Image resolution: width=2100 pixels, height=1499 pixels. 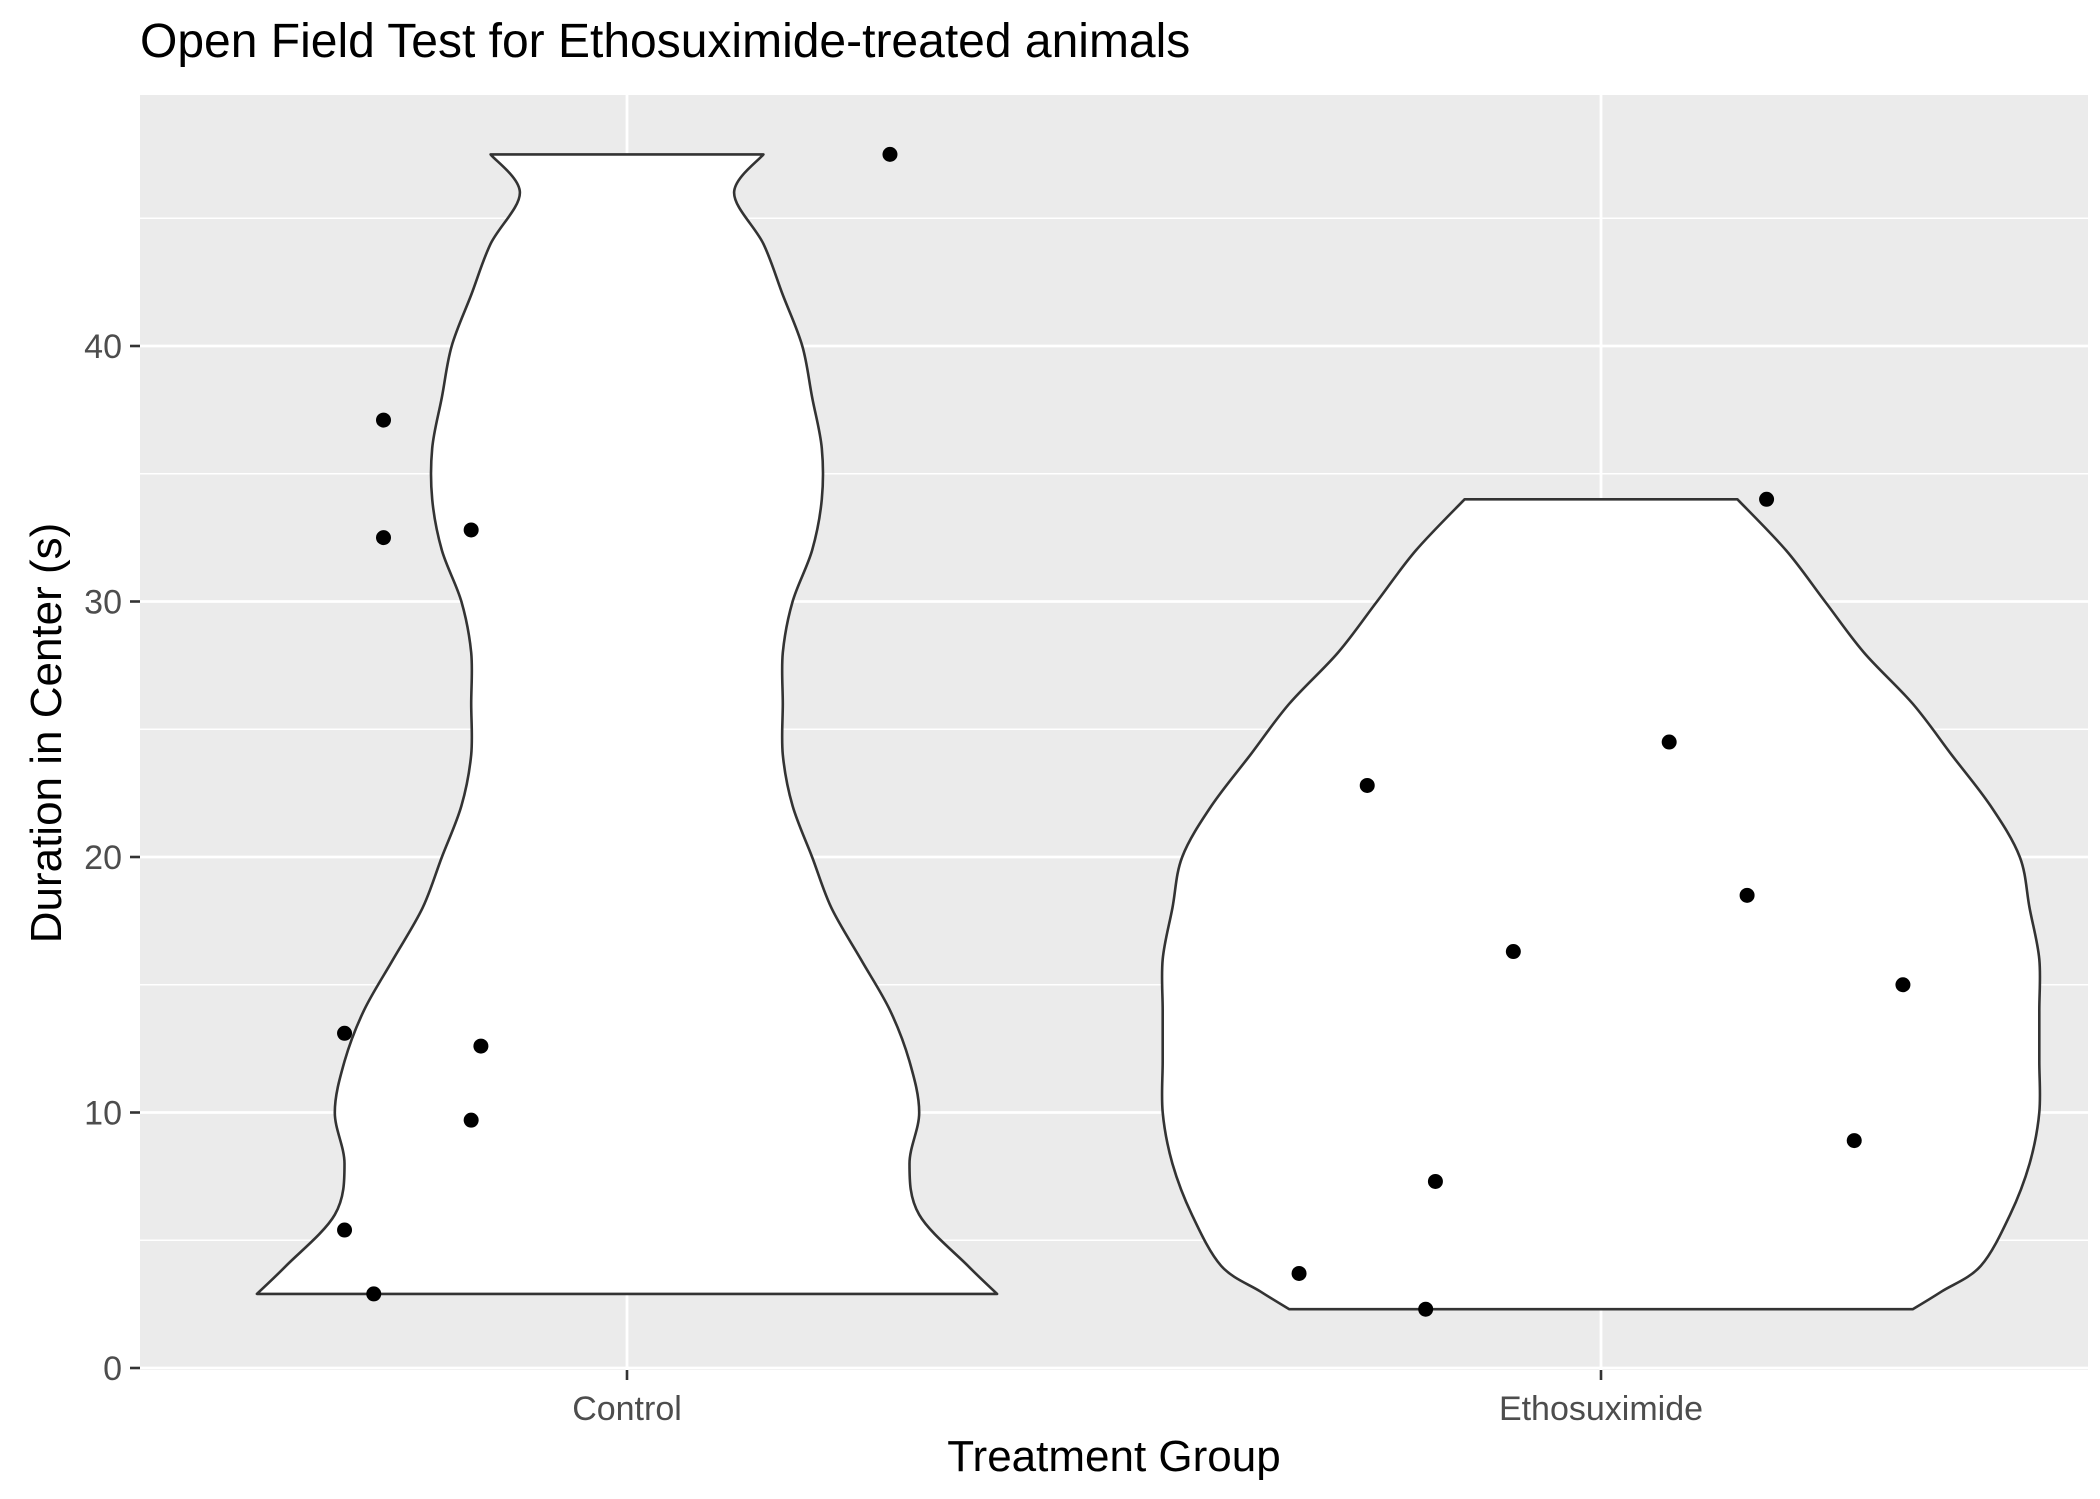 What do you see at coordinates (103, 603) in the screenshot?
I see `y-tick-label: 30` at bounding box center [103, 603].